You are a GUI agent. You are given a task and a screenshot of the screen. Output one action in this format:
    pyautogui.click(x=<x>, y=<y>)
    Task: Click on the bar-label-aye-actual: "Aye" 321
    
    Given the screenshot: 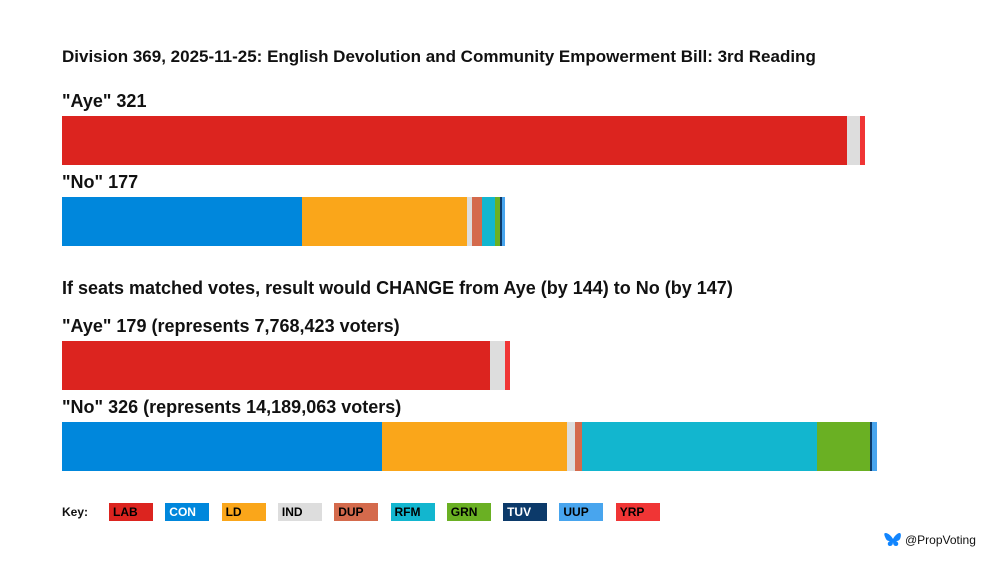 What is the action you would take?
    pyautogui.click(x=104, y=101)
    